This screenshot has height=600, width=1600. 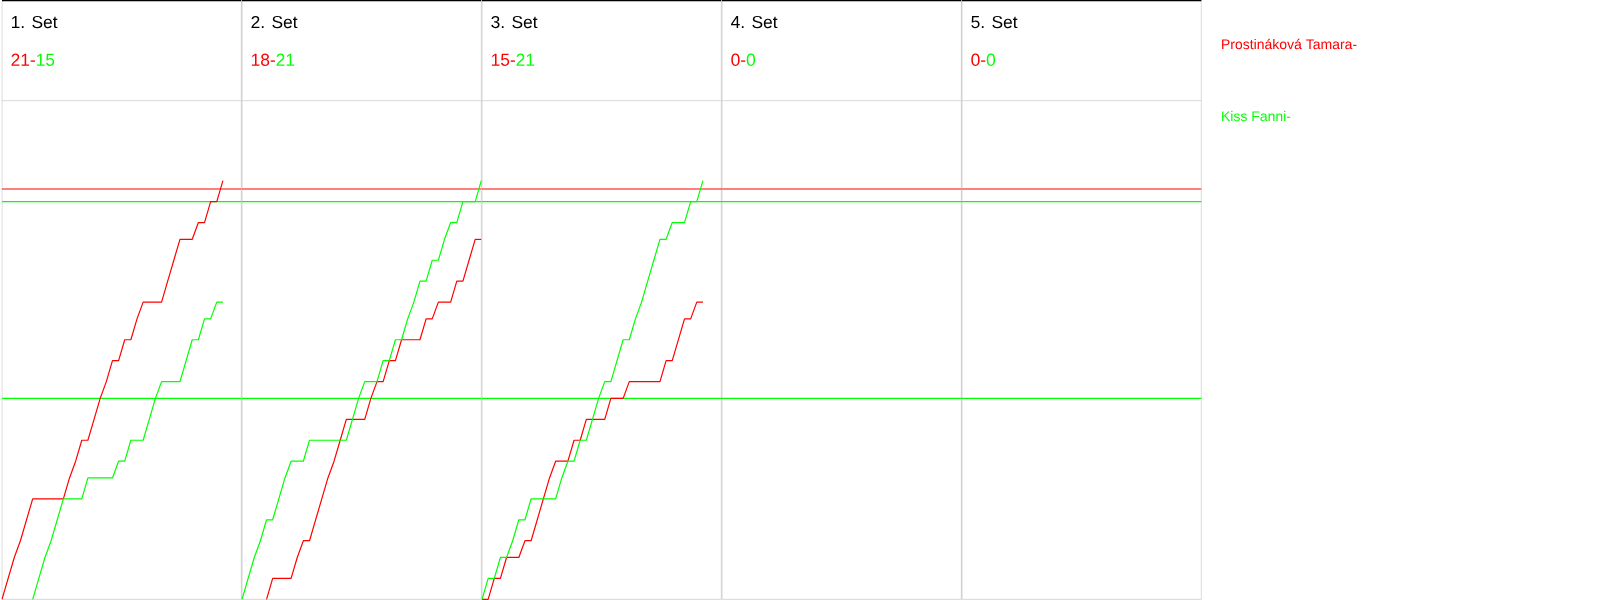 What do you see at coordinates (46, 59) in the screenshot?
I see `text: 15` at bounding box center [46, 59].